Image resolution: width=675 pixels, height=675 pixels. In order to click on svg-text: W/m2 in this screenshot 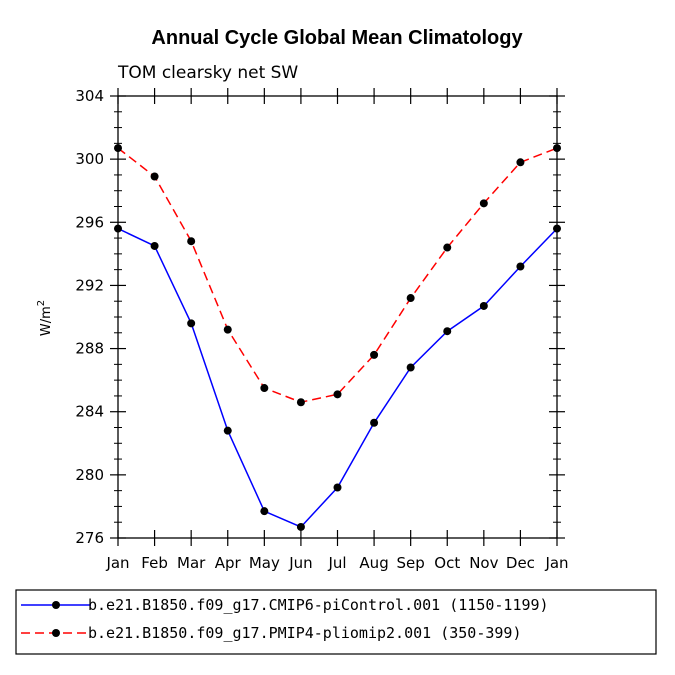, I will do `click(45, 318)`.